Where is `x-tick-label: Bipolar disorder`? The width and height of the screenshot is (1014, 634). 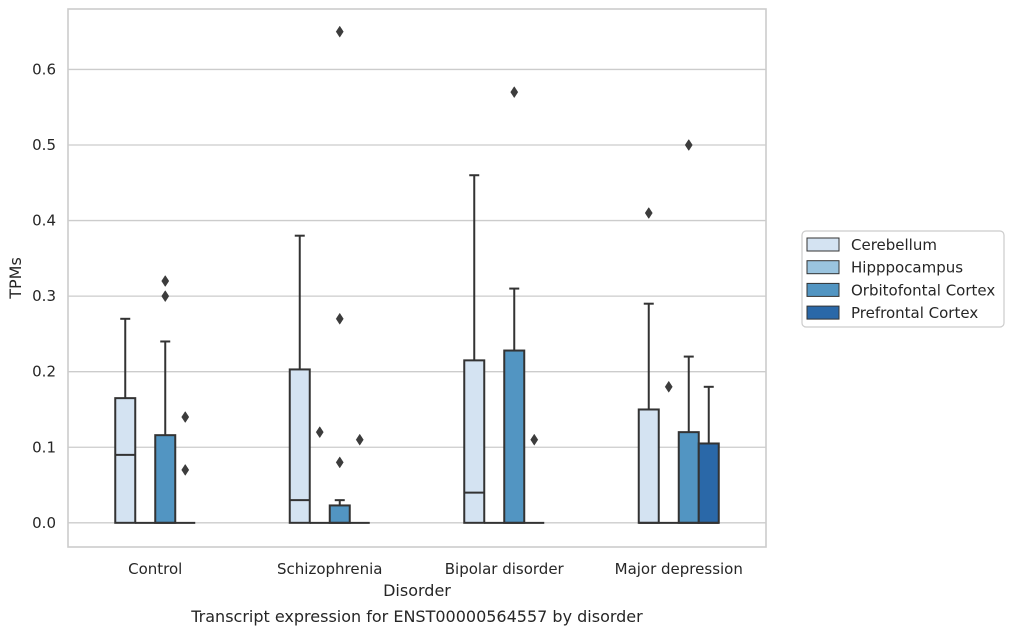
x-tick-label: Bipolar disorder is located at coordinates (505, 569).